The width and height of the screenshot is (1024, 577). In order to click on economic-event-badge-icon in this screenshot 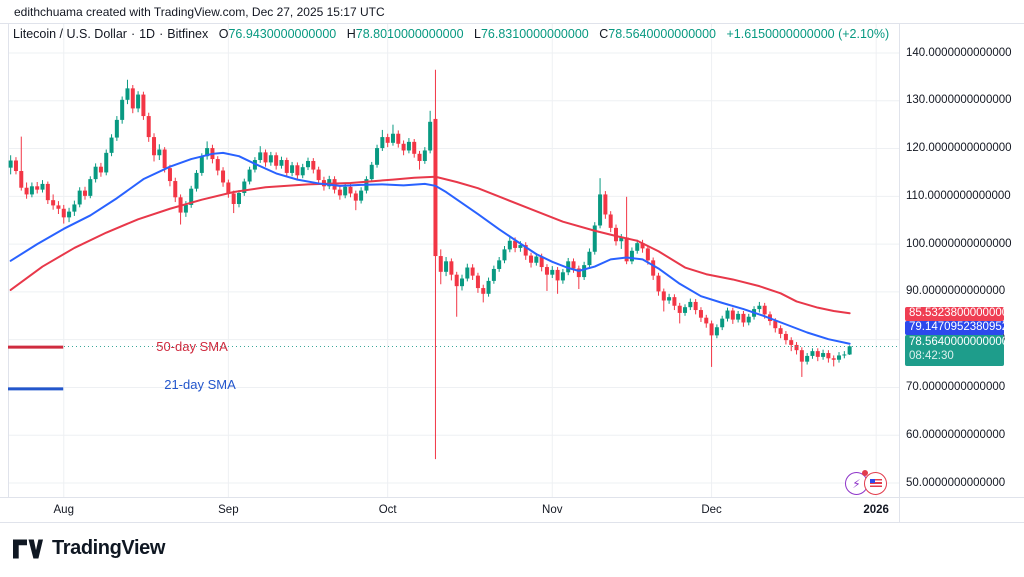, I will do `click(875, 483)`.